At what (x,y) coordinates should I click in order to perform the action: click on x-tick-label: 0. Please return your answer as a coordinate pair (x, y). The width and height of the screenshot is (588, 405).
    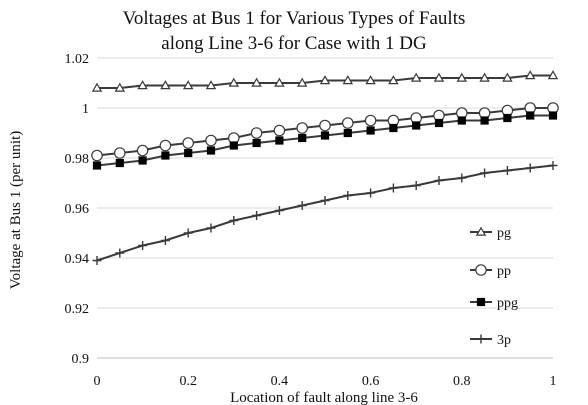
    Looking at the image, I should click on (97, 381).